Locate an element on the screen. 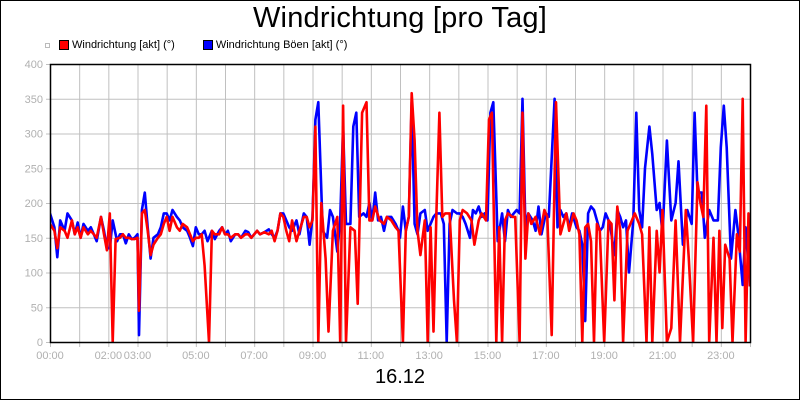  x-tick-label: 09:00 is located at coordinates (313, 356).